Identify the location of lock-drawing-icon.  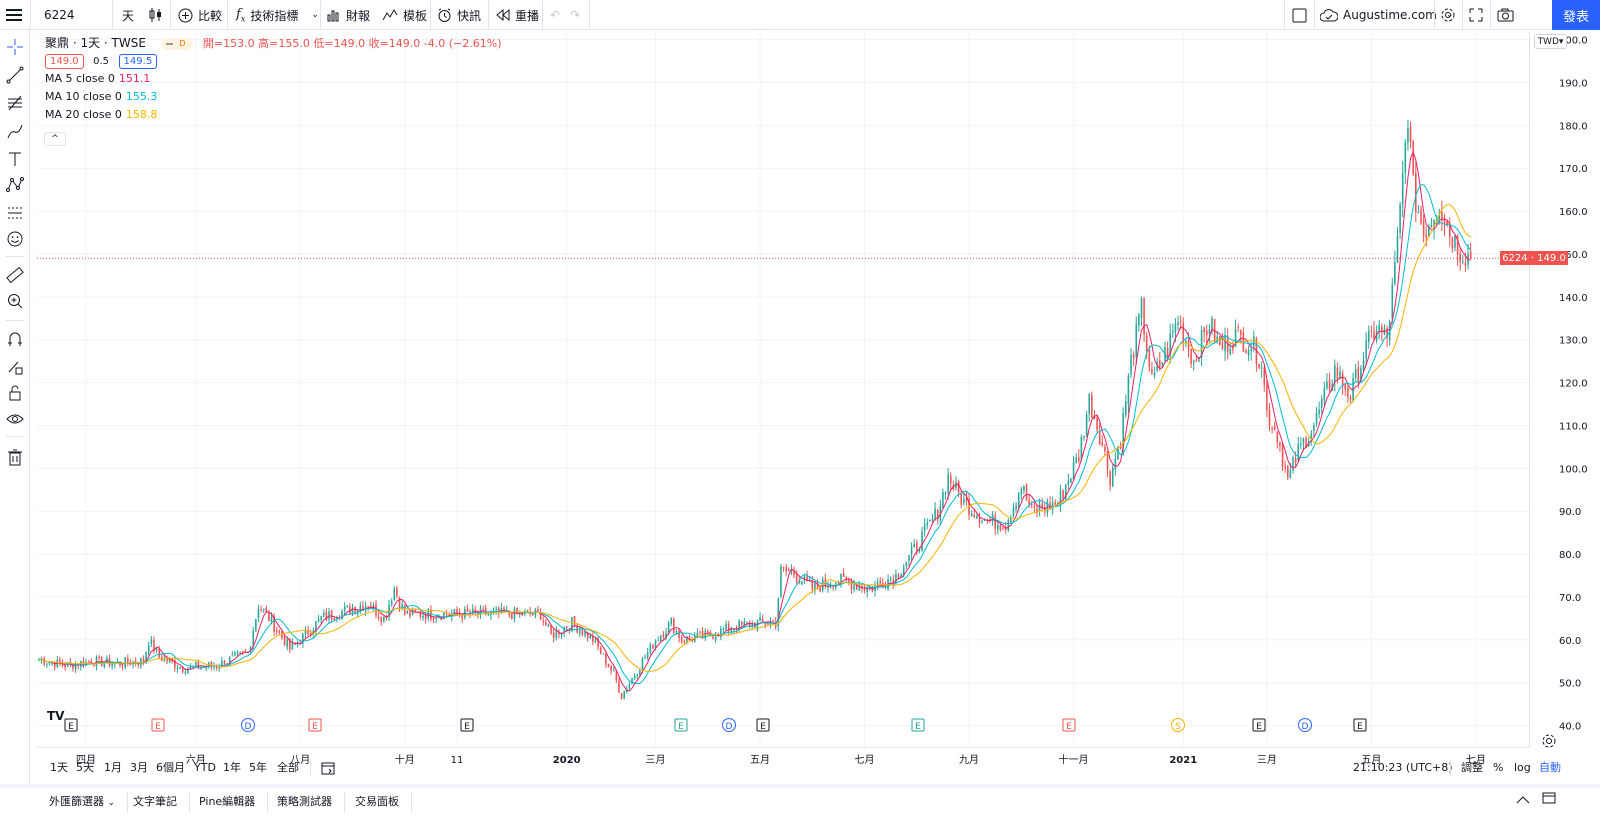
(15, 367).